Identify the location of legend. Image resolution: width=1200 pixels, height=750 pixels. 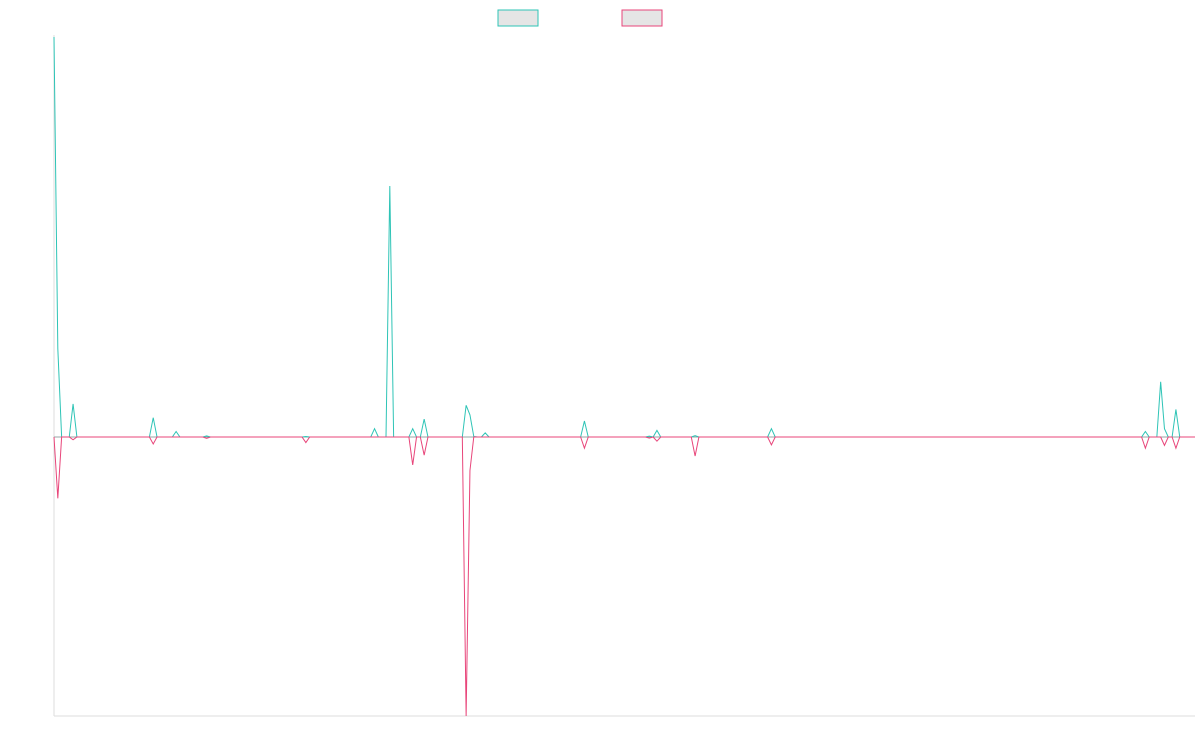
(580, 18).